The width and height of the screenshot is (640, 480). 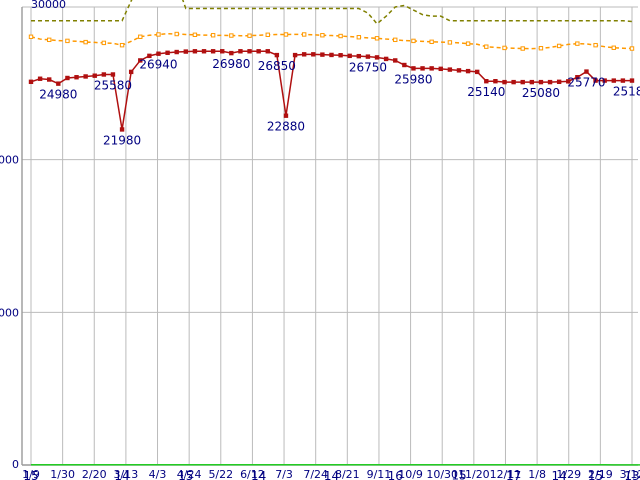 I want to click on x-tick-label: 5/22, so click(x=220, y=474).